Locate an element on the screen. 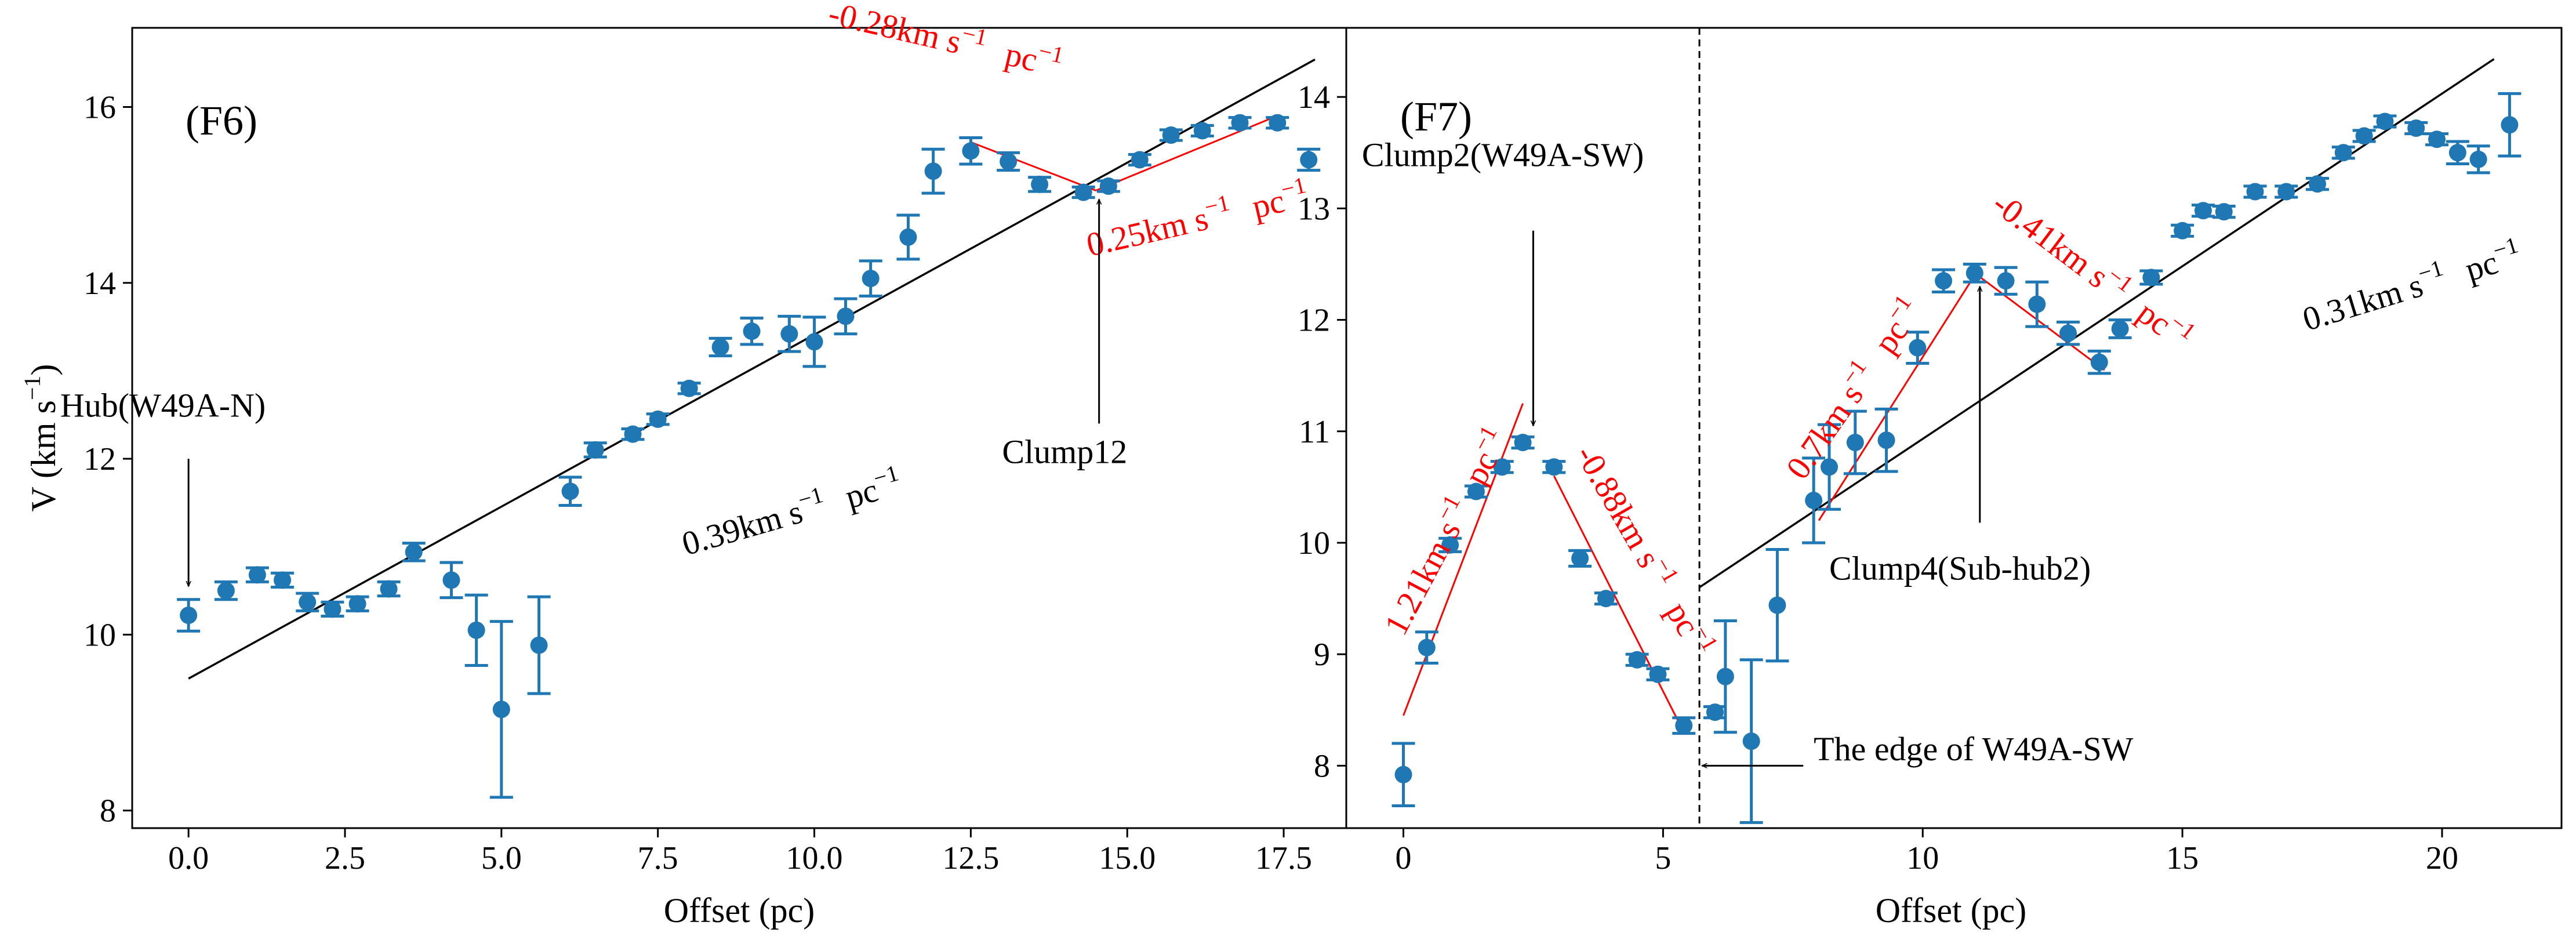 Image resolution: width=2576 pixels, height=947 pixels. slope-label: 0.7km s−1pc−1 is located at coordinates (1852, 388).